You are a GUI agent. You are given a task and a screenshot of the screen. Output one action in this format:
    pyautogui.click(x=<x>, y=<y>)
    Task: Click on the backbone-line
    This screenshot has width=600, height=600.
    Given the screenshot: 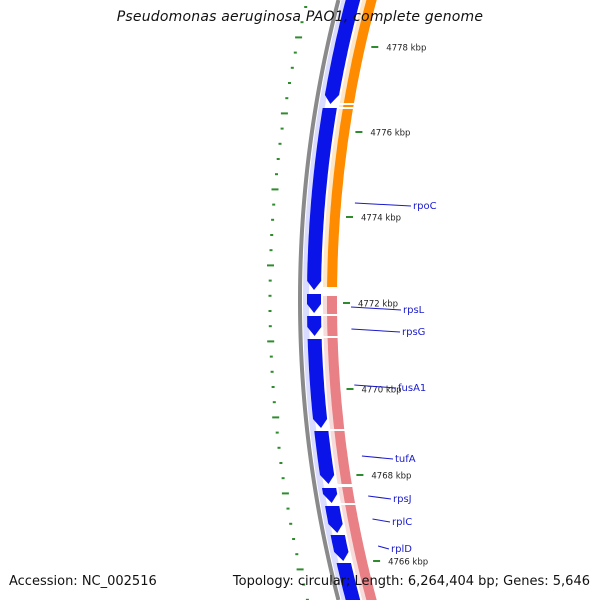 What is the action you would take?
    pyautogui.click(x=319, y=300)
    